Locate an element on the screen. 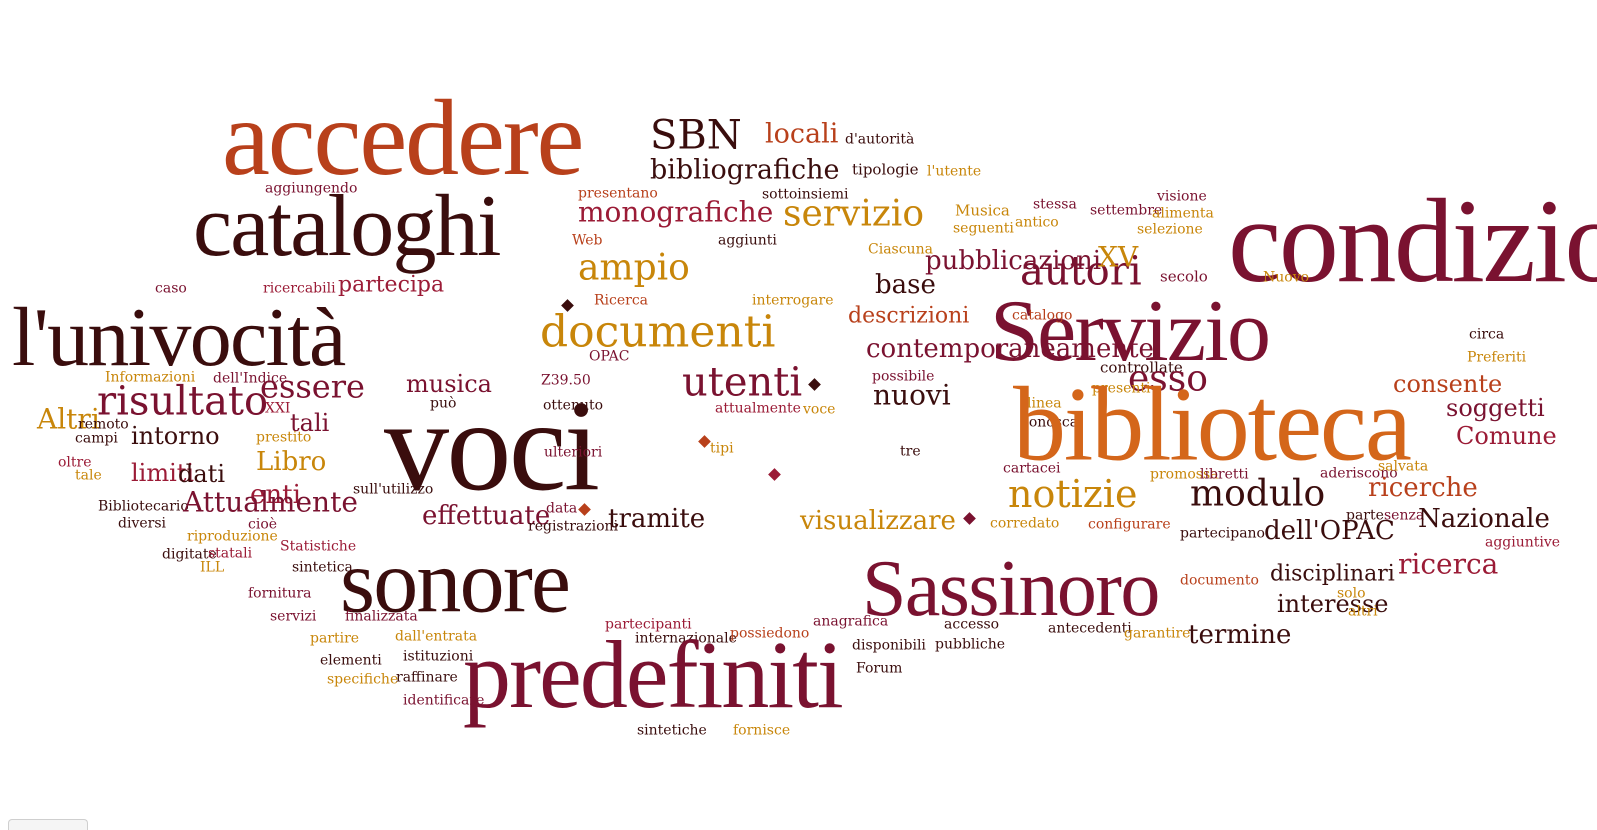  word-tali: tali is located at coordinates (310, 422).